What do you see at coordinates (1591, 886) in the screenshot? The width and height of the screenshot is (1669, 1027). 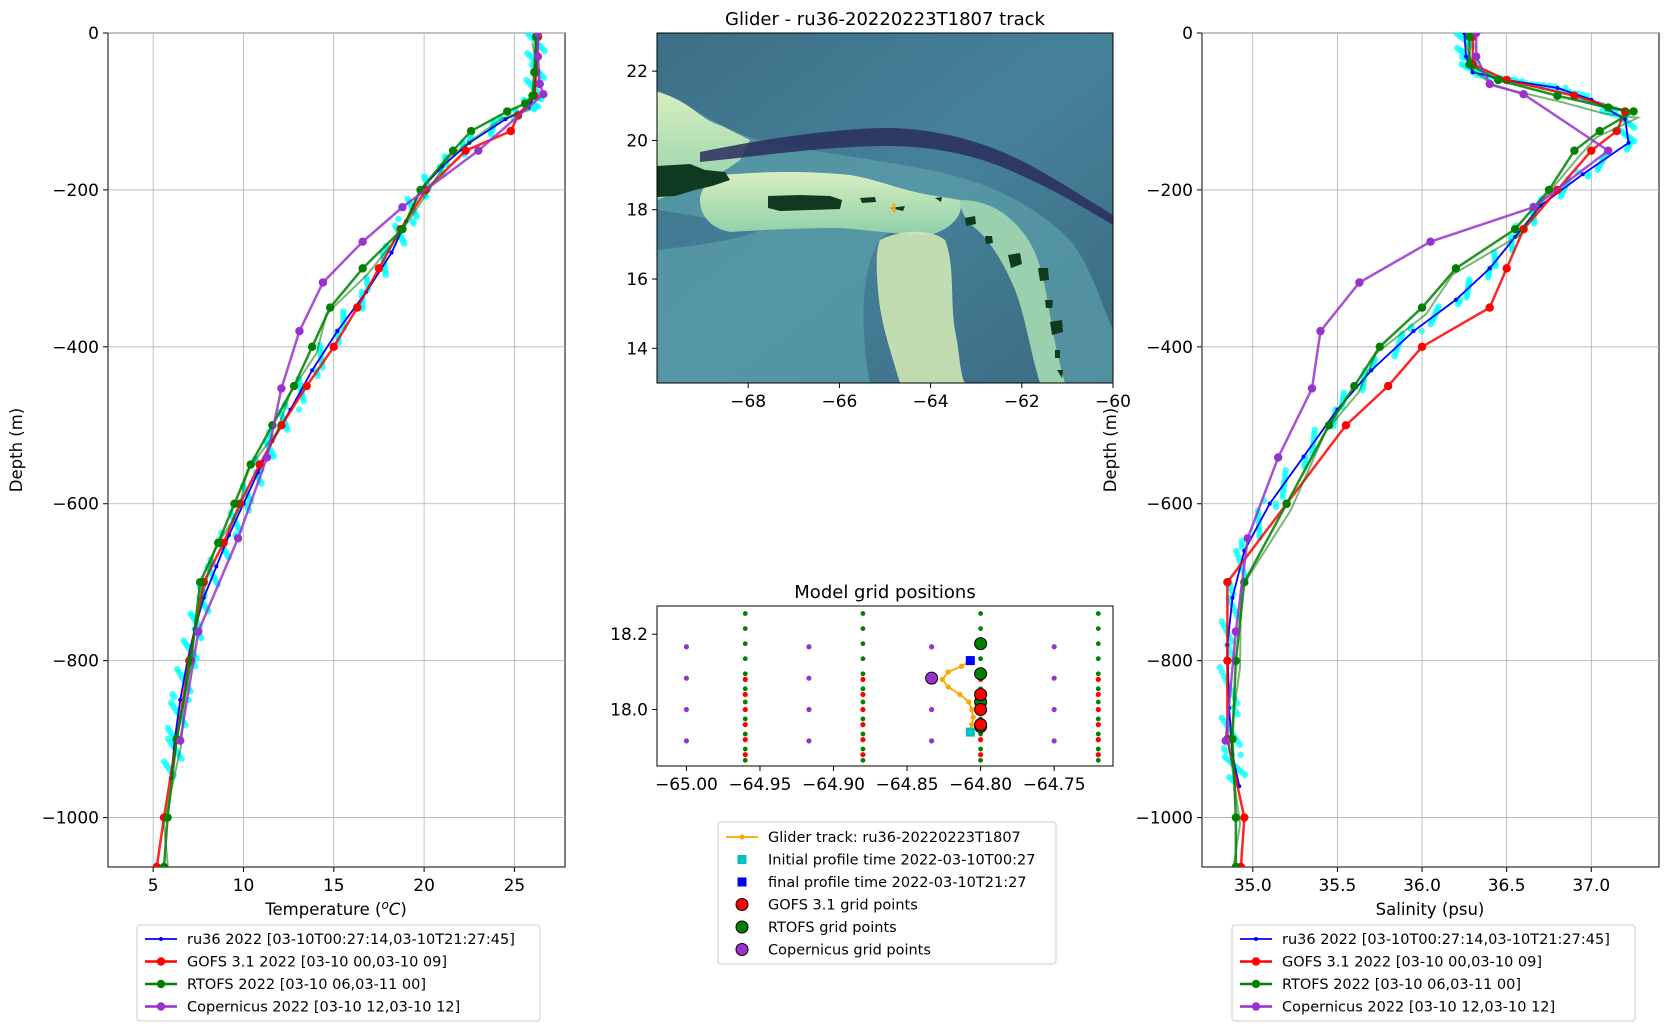 I see `x-tick-label: 37.0` at bounding box center [1591, 886].